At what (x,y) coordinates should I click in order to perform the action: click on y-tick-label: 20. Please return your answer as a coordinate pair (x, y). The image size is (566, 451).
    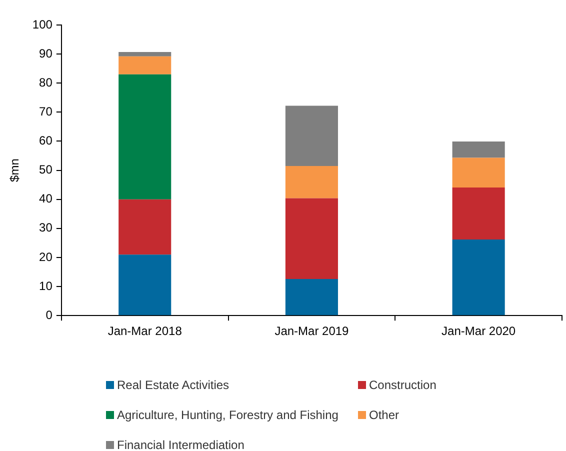
    Looking at the image, I should click on (46, 257).